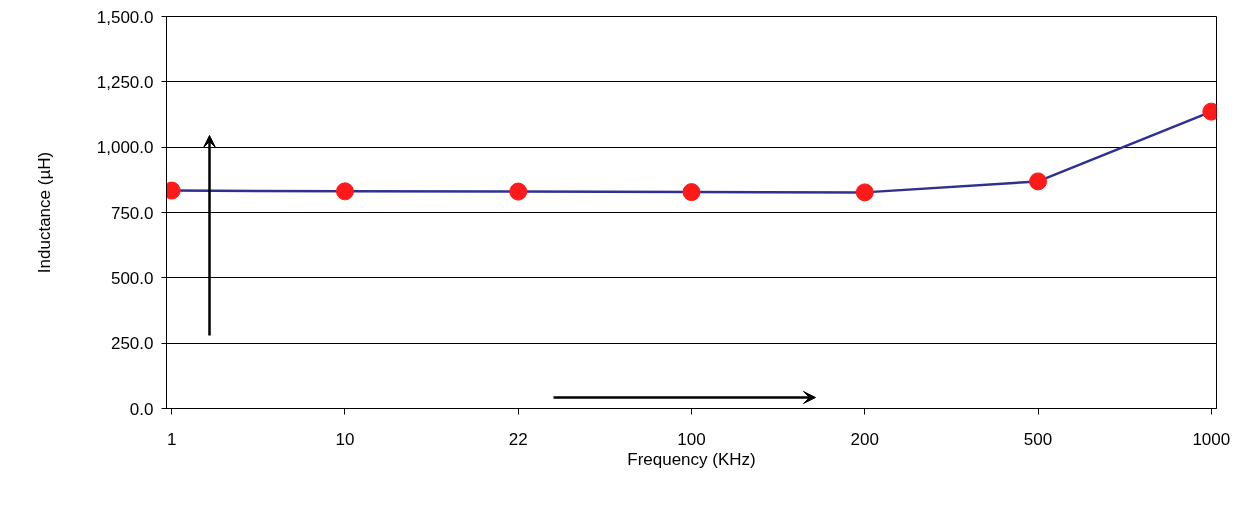 This screenshot has height=508, width=1245. Describe the element at coordinates (132, 344) in the screenshot. I see `y-tick-label: 250.0` at that location.